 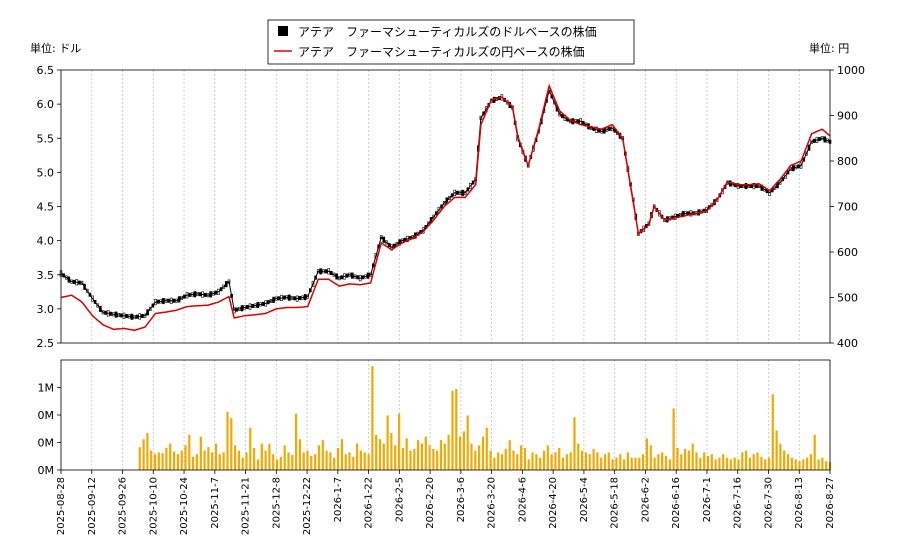 I want to click on date-tick-label: 2025-12-8, so click(x=276, y=503).